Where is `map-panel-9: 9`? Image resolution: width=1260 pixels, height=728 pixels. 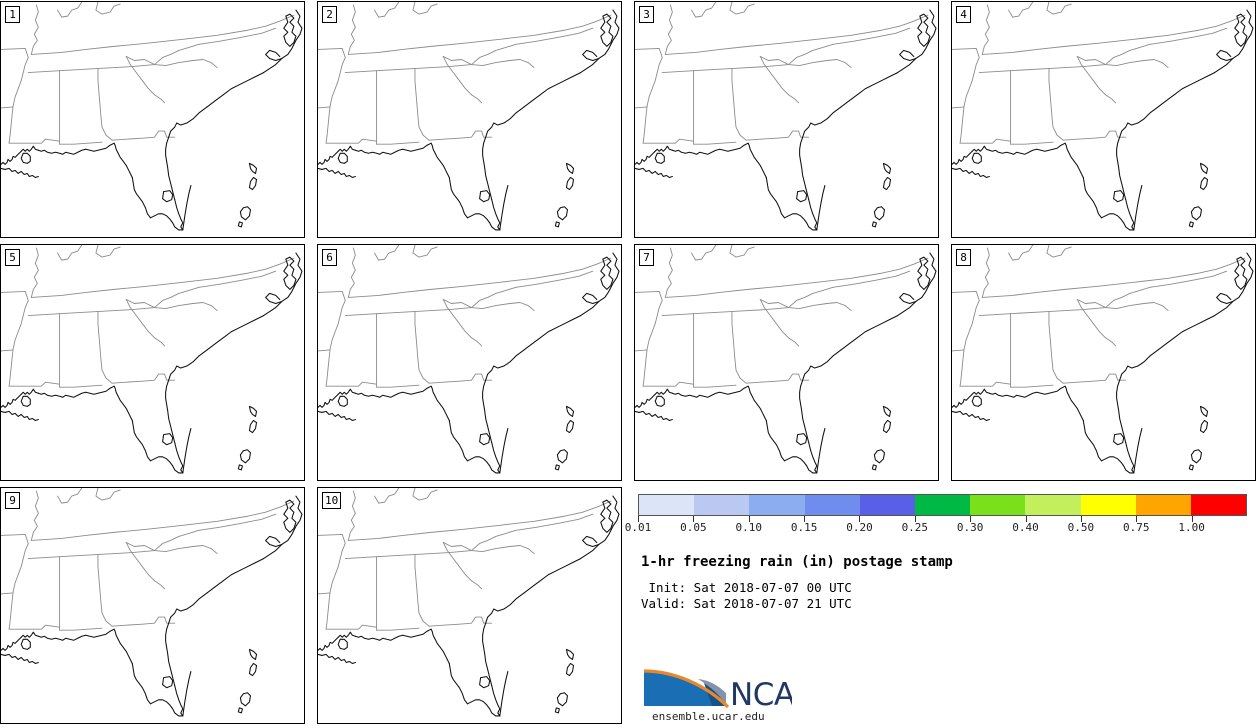
map-panel-9: 9 is located at coordinates (152, 605).